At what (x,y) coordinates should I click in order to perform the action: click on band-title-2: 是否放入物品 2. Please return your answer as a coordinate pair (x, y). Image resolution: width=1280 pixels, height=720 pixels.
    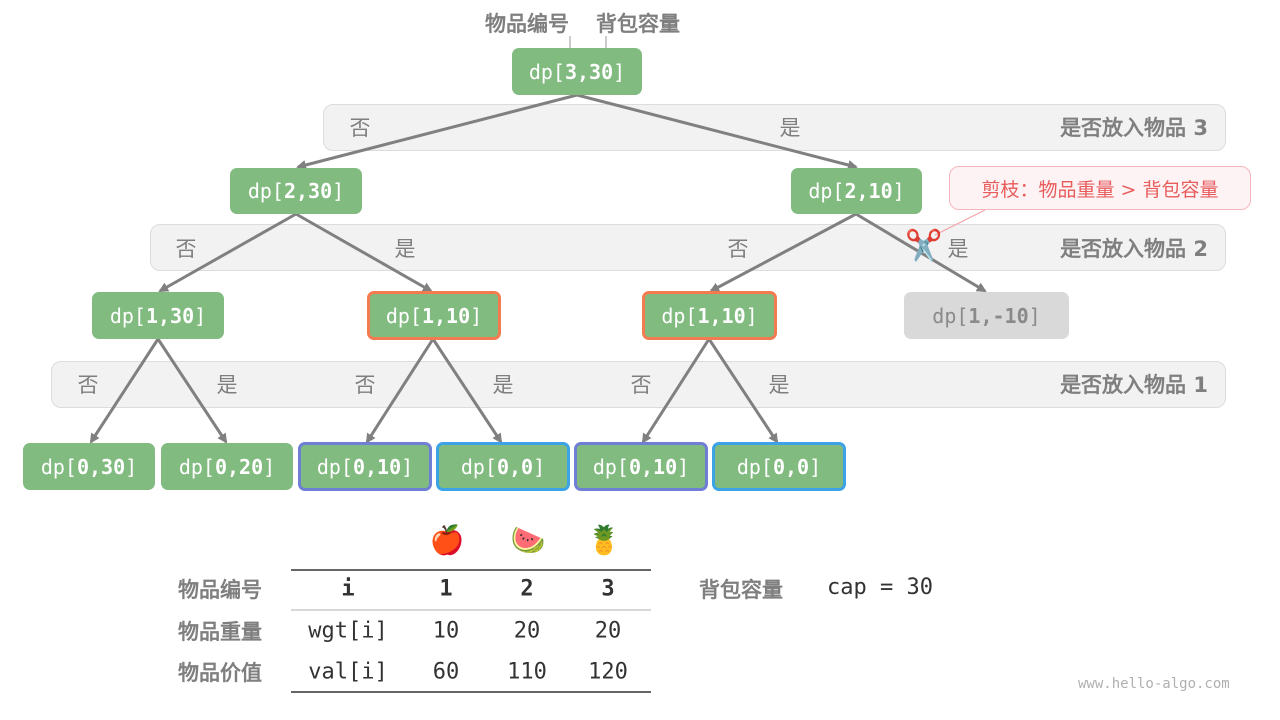
    Looking at the image, I should click on (1134, 249).